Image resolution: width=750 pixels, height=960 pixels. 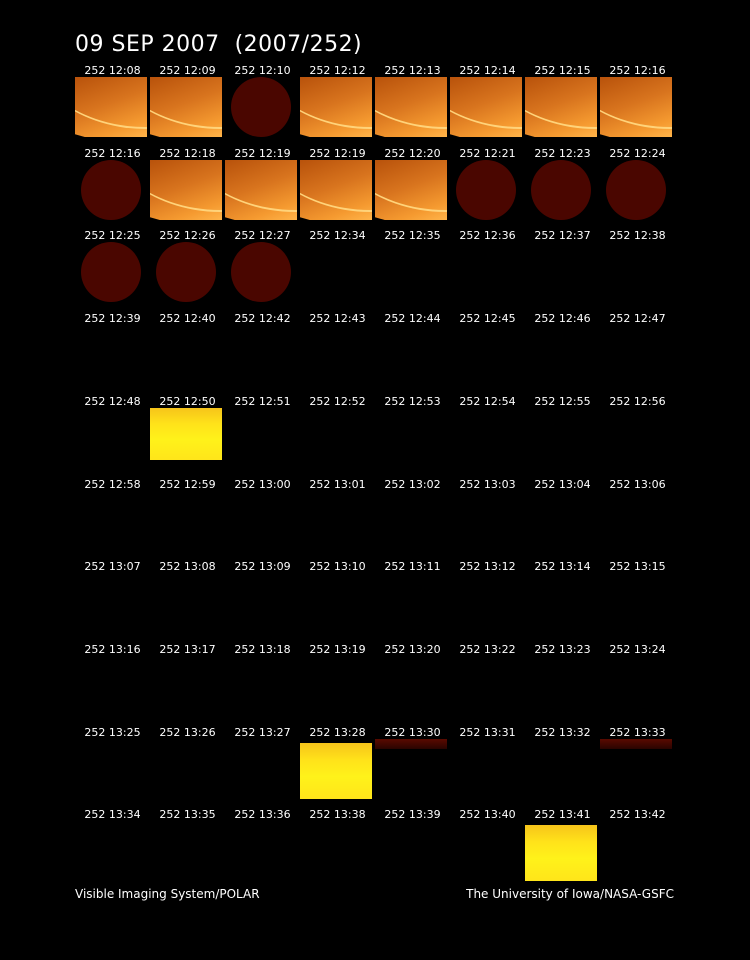 What do you see at coordinates (487, 236) in the screenshot?
I see `frame-timestamp: 252 12:36` at bounding box center [487, 236].